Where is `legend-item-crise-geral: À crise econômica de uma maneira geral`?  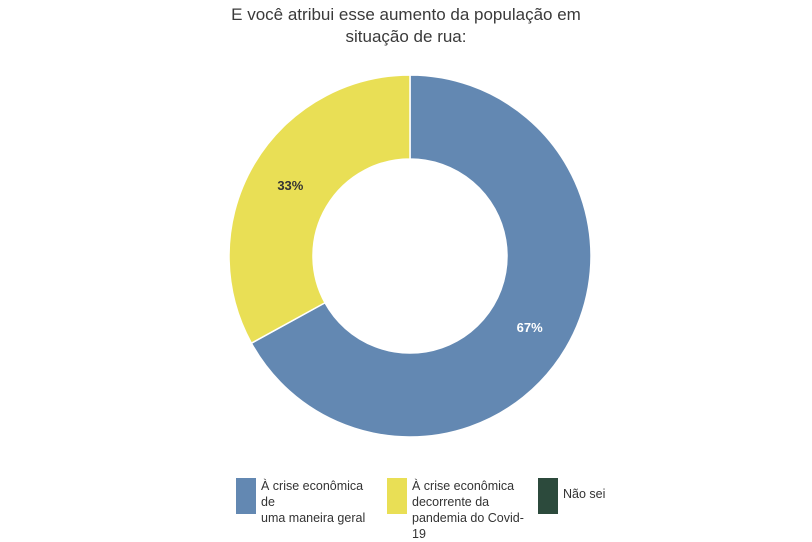 legend-item-crise-geral: À crise econômica de uma maneira geral is located at coordinates (307, 502).